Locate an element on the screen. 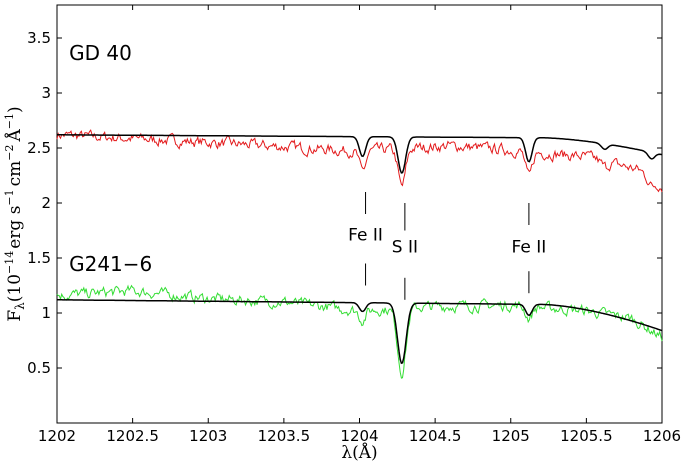 This screenshot has height=466, width=683. x-tick-label: 1202 is located at coordinates (57, 436).